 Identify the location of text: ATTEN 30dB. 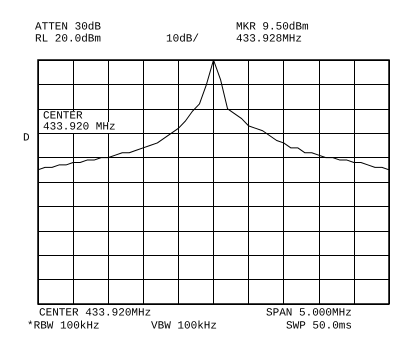
(68, 28).